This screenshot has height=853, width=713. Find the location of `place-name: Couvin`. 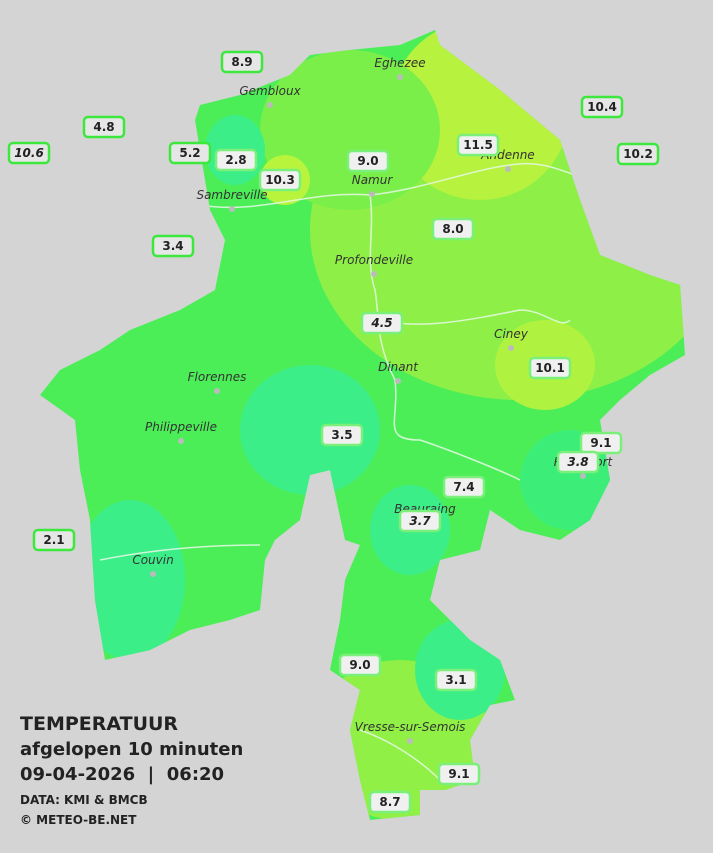

place-name: Couvin is located at coordinates (152, 560).